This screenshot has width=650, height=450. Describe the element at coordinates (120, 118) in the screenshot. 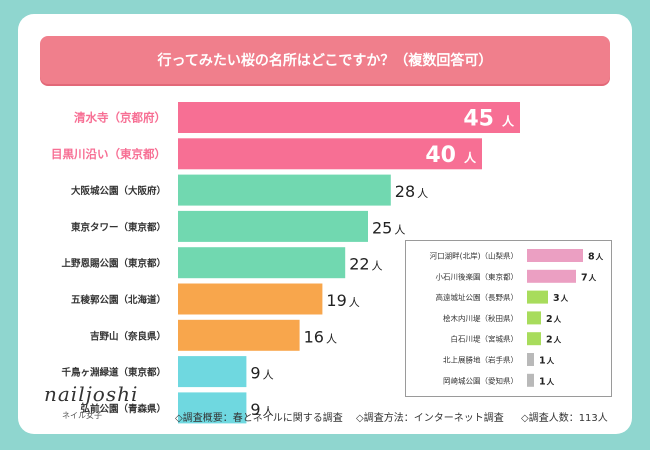

I see `main-category-label: 清水寺（京都府）` at that location.